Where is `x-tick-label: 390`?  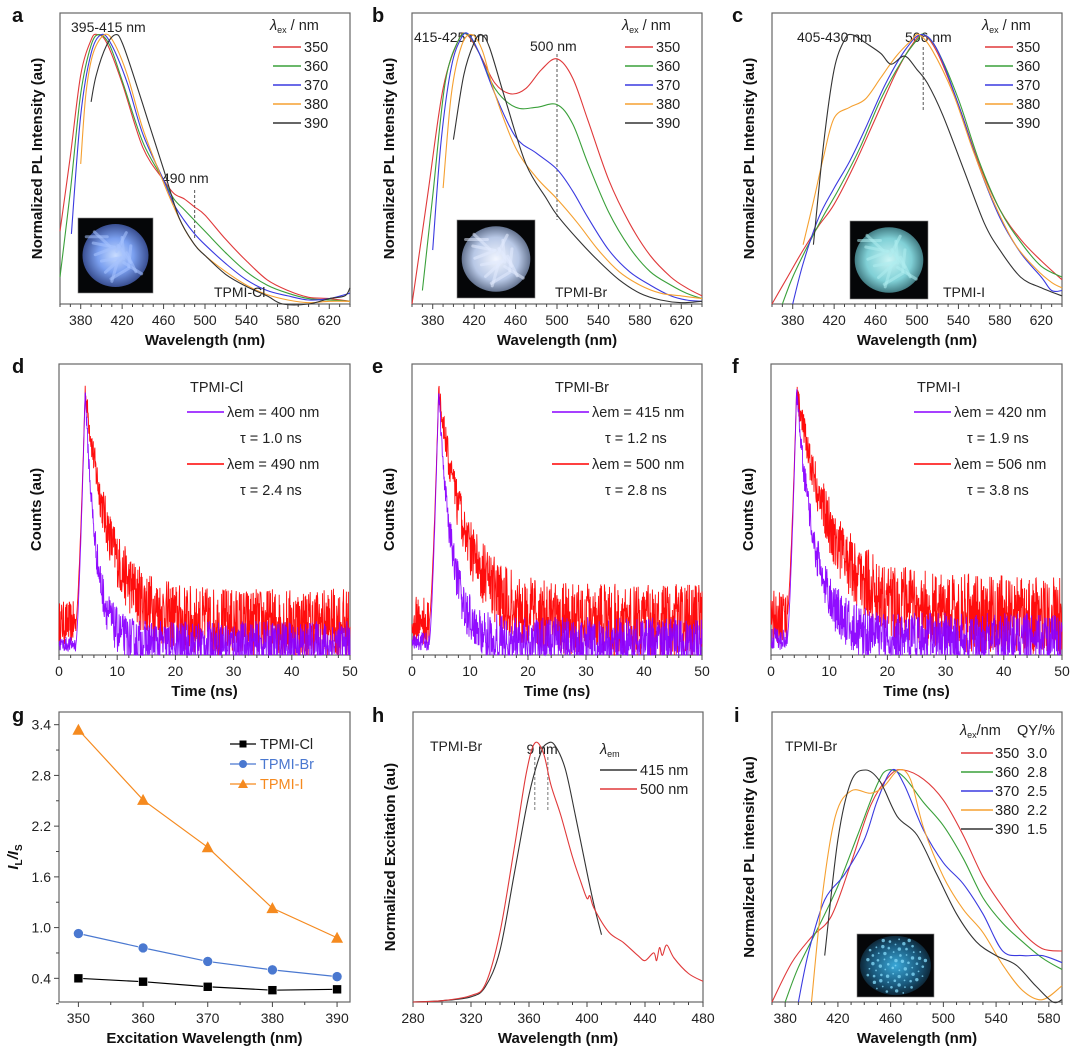 x-tick-label: 390 is located at coordinates (337, 1018).